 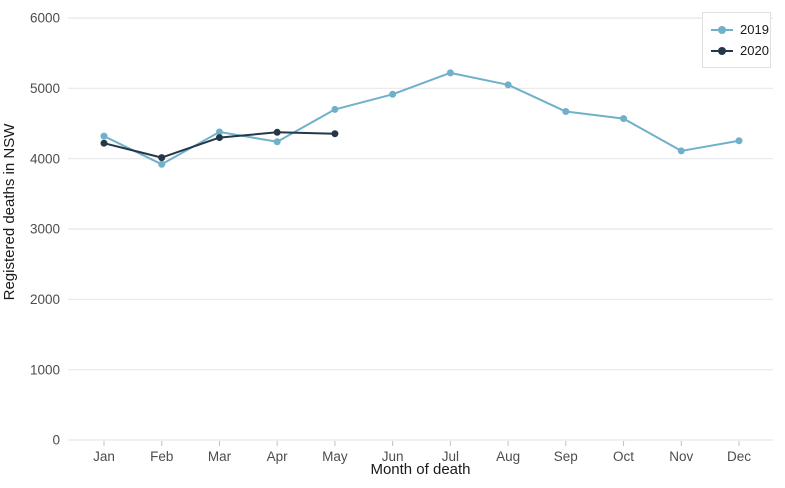 What do you see at coordinates (335, 109) in the screenshot?
I see `data-point-2019-May` at bounding box center [335, 109].